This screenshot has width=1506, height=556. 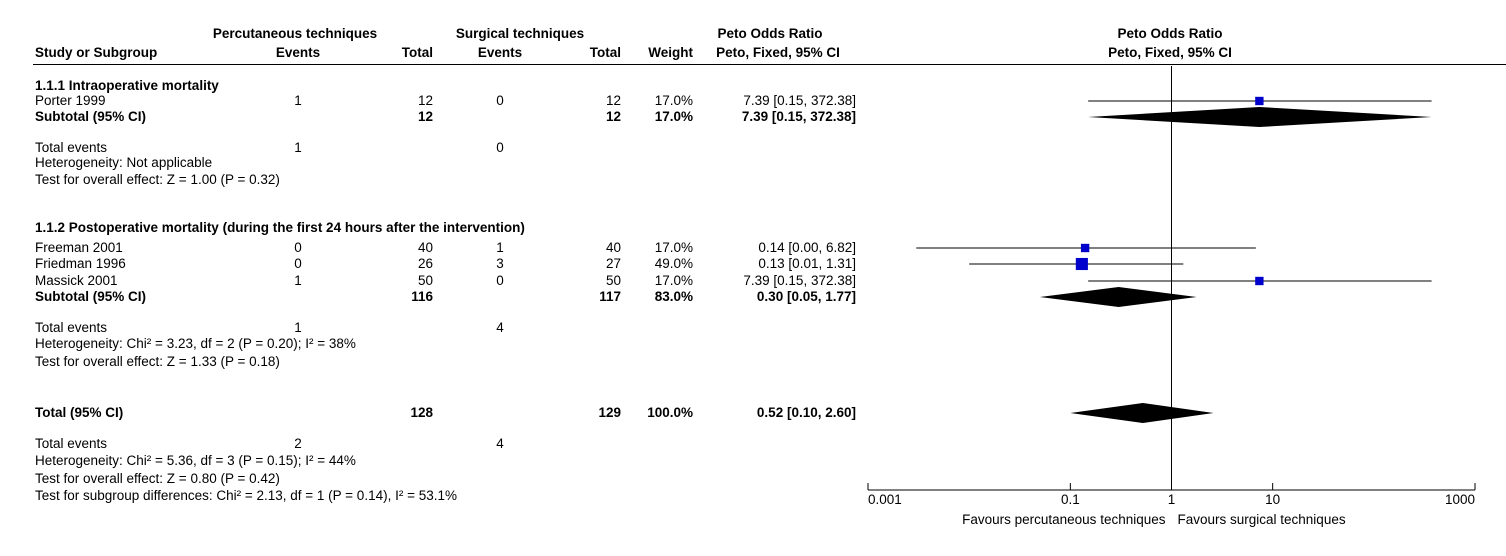 I want to click on col-weight-heading: Weight, so click(x=670, y=52).